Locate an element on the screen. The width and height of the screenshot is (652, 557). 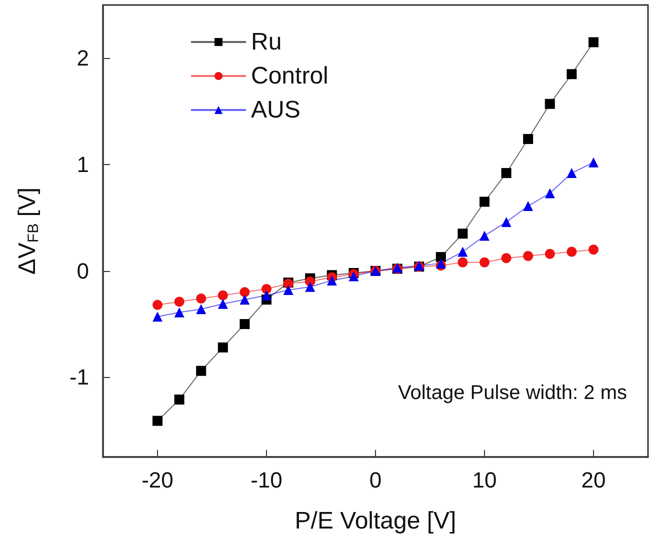
y-tick-label: -1 is located at coordinates (79, 377).